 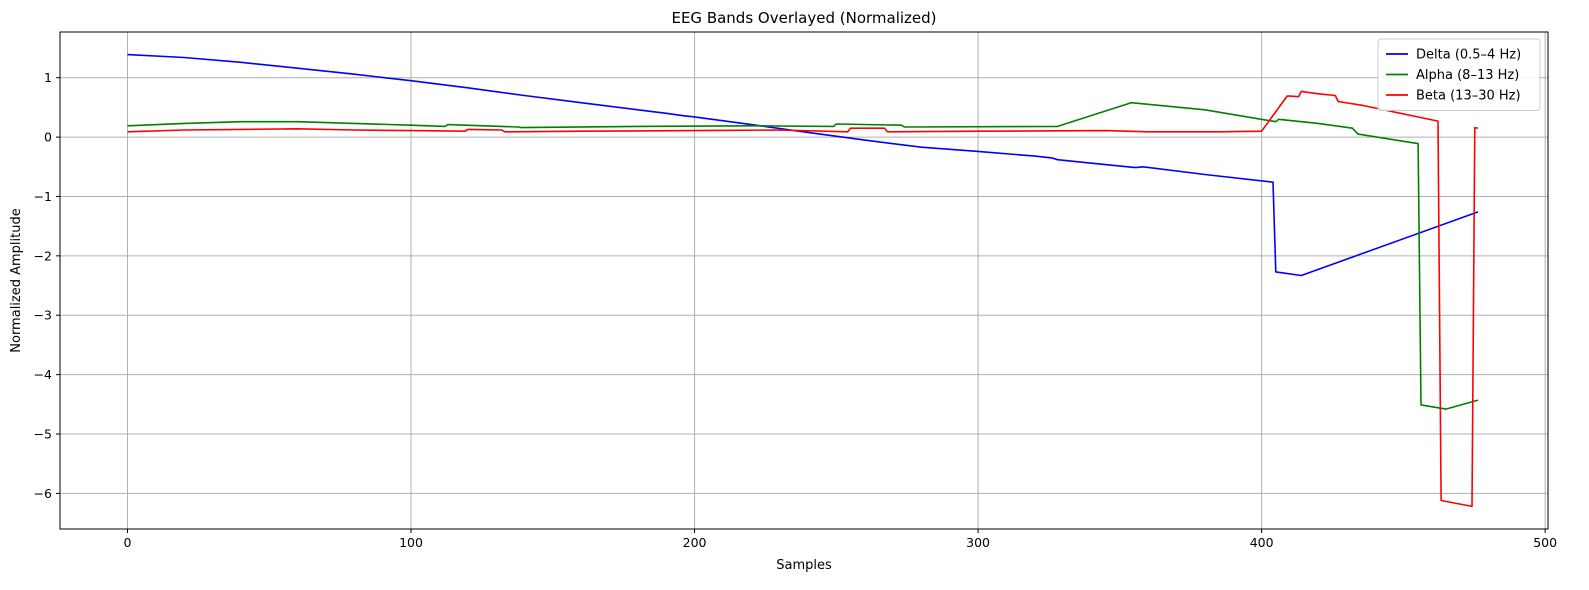 I want to click on y-tick-label: −6, so click(x=43, y=493).